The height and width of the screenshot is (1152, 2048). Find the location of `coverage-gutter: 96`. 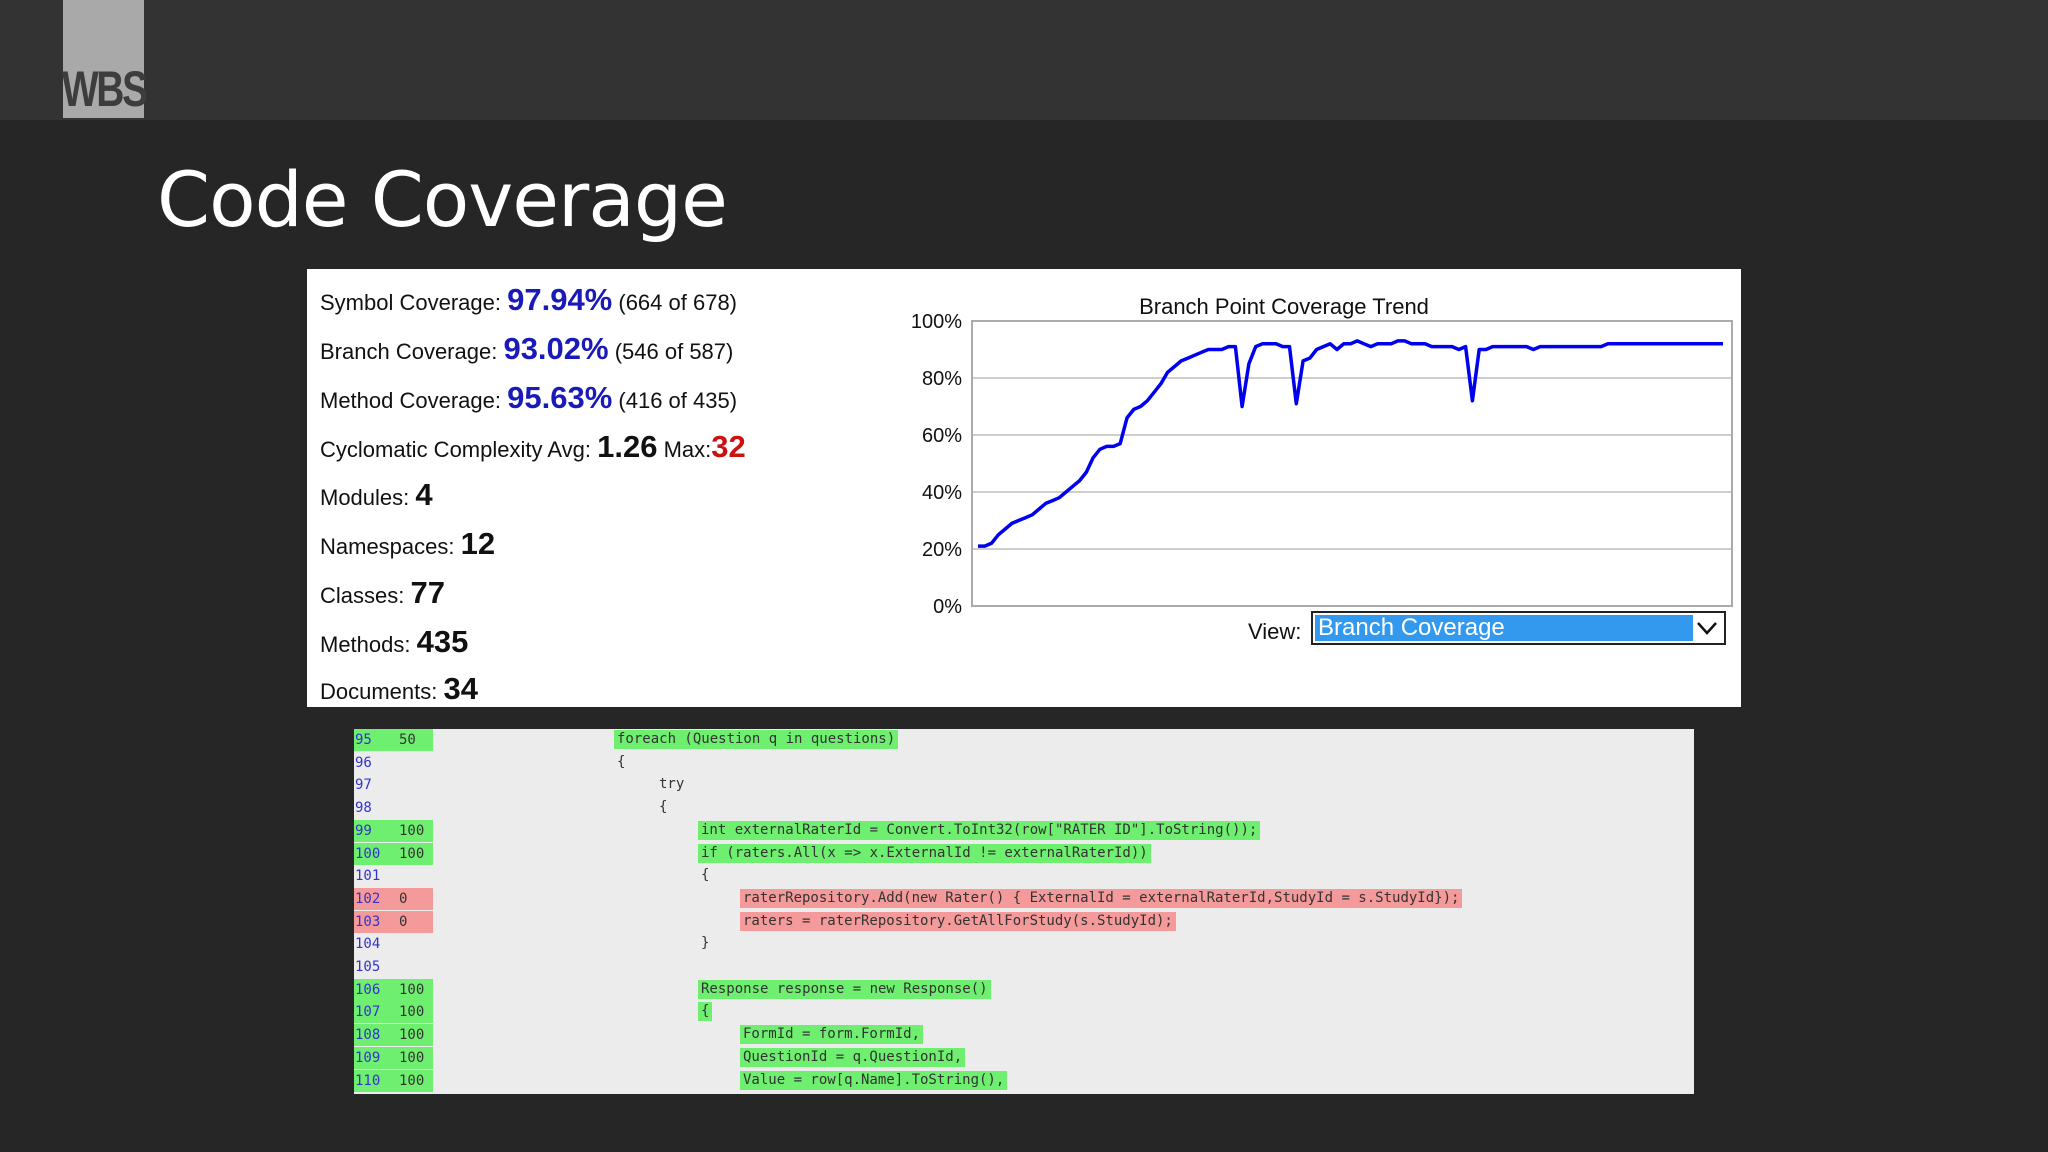

coverage-gutter: 96 is located at coordinates (393, 763).